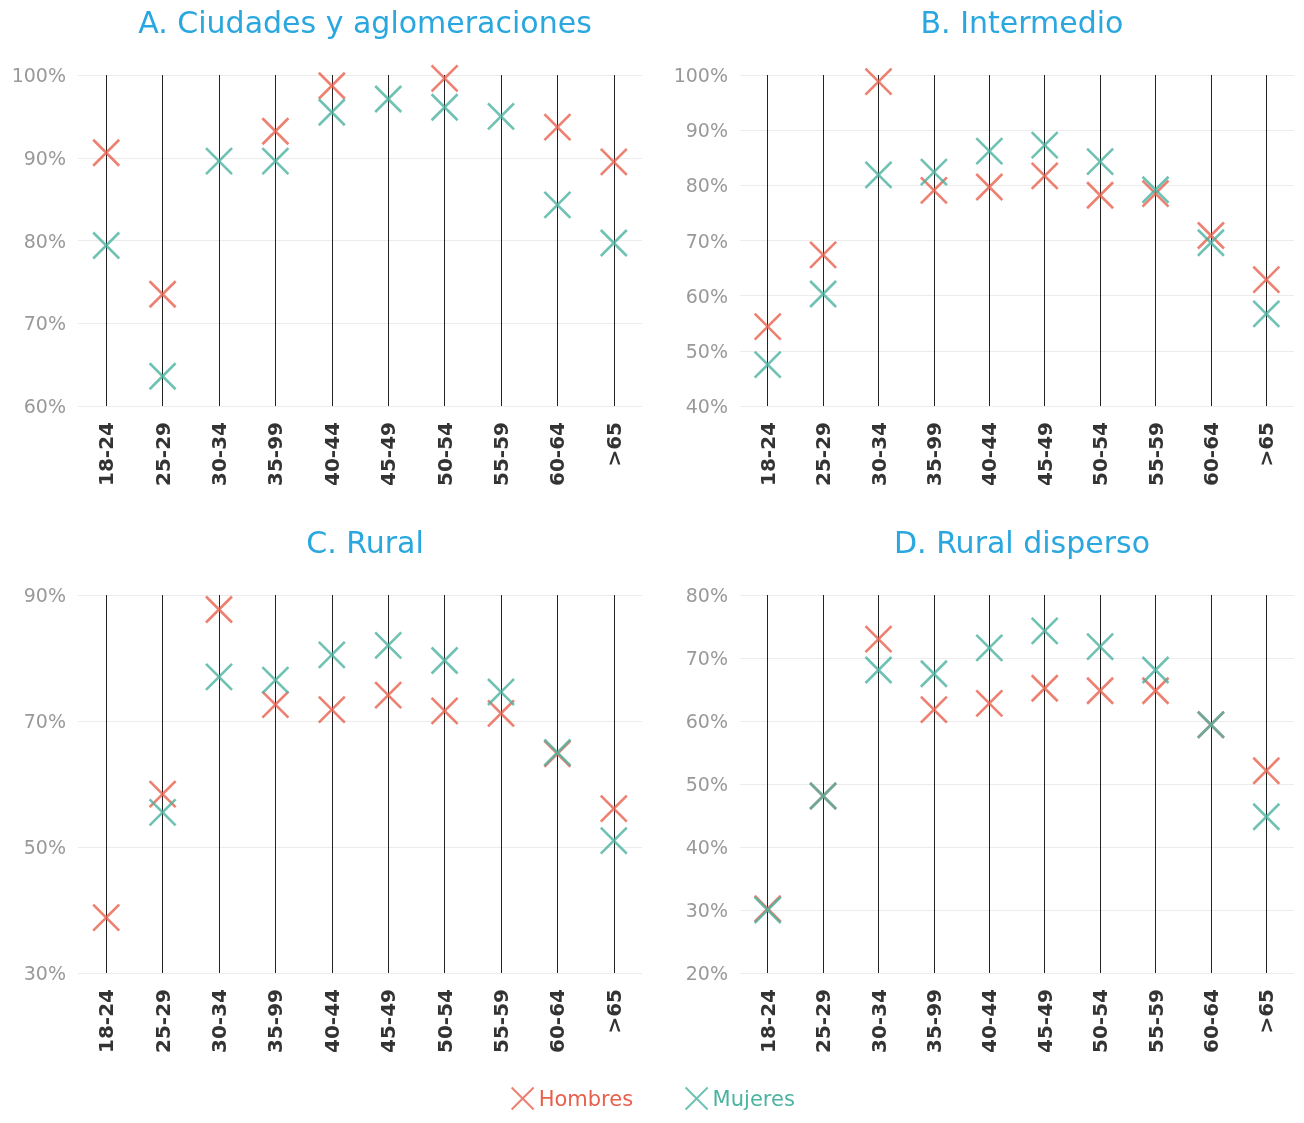  I want to click on chart-title: A. Ciudades y aglomeraciones, so click(365, 22).